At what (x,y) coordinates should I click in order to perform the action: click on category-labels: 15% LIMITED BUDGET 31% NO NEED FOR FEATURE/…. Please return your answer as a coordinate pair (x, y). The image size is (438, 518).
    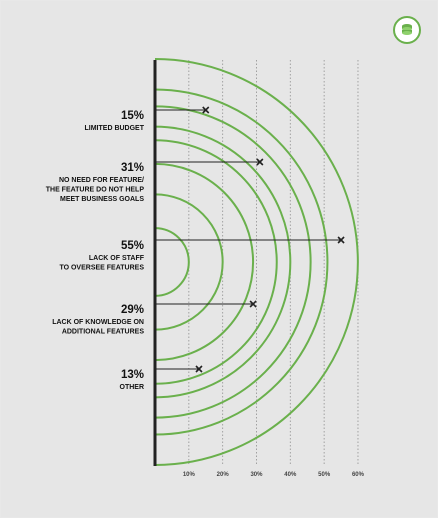
    Looking at the image, I should click on (95, 250).